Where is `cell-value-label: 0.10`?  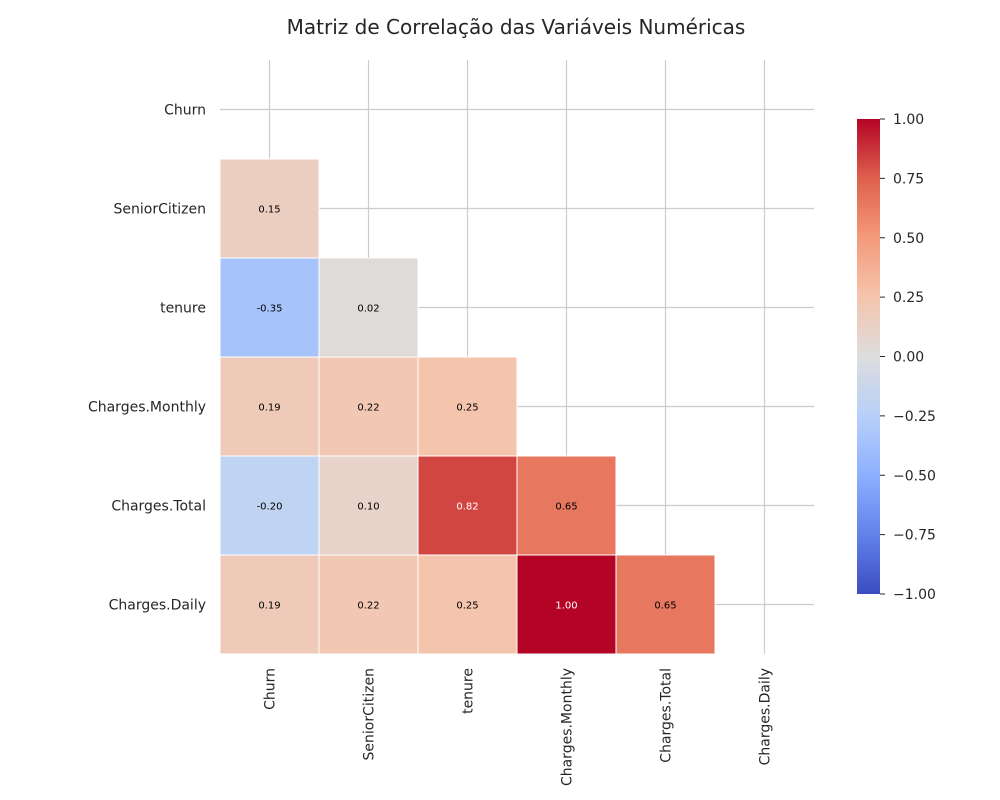 cell-value-label: 0.10 is located at coordinates (368, 507).